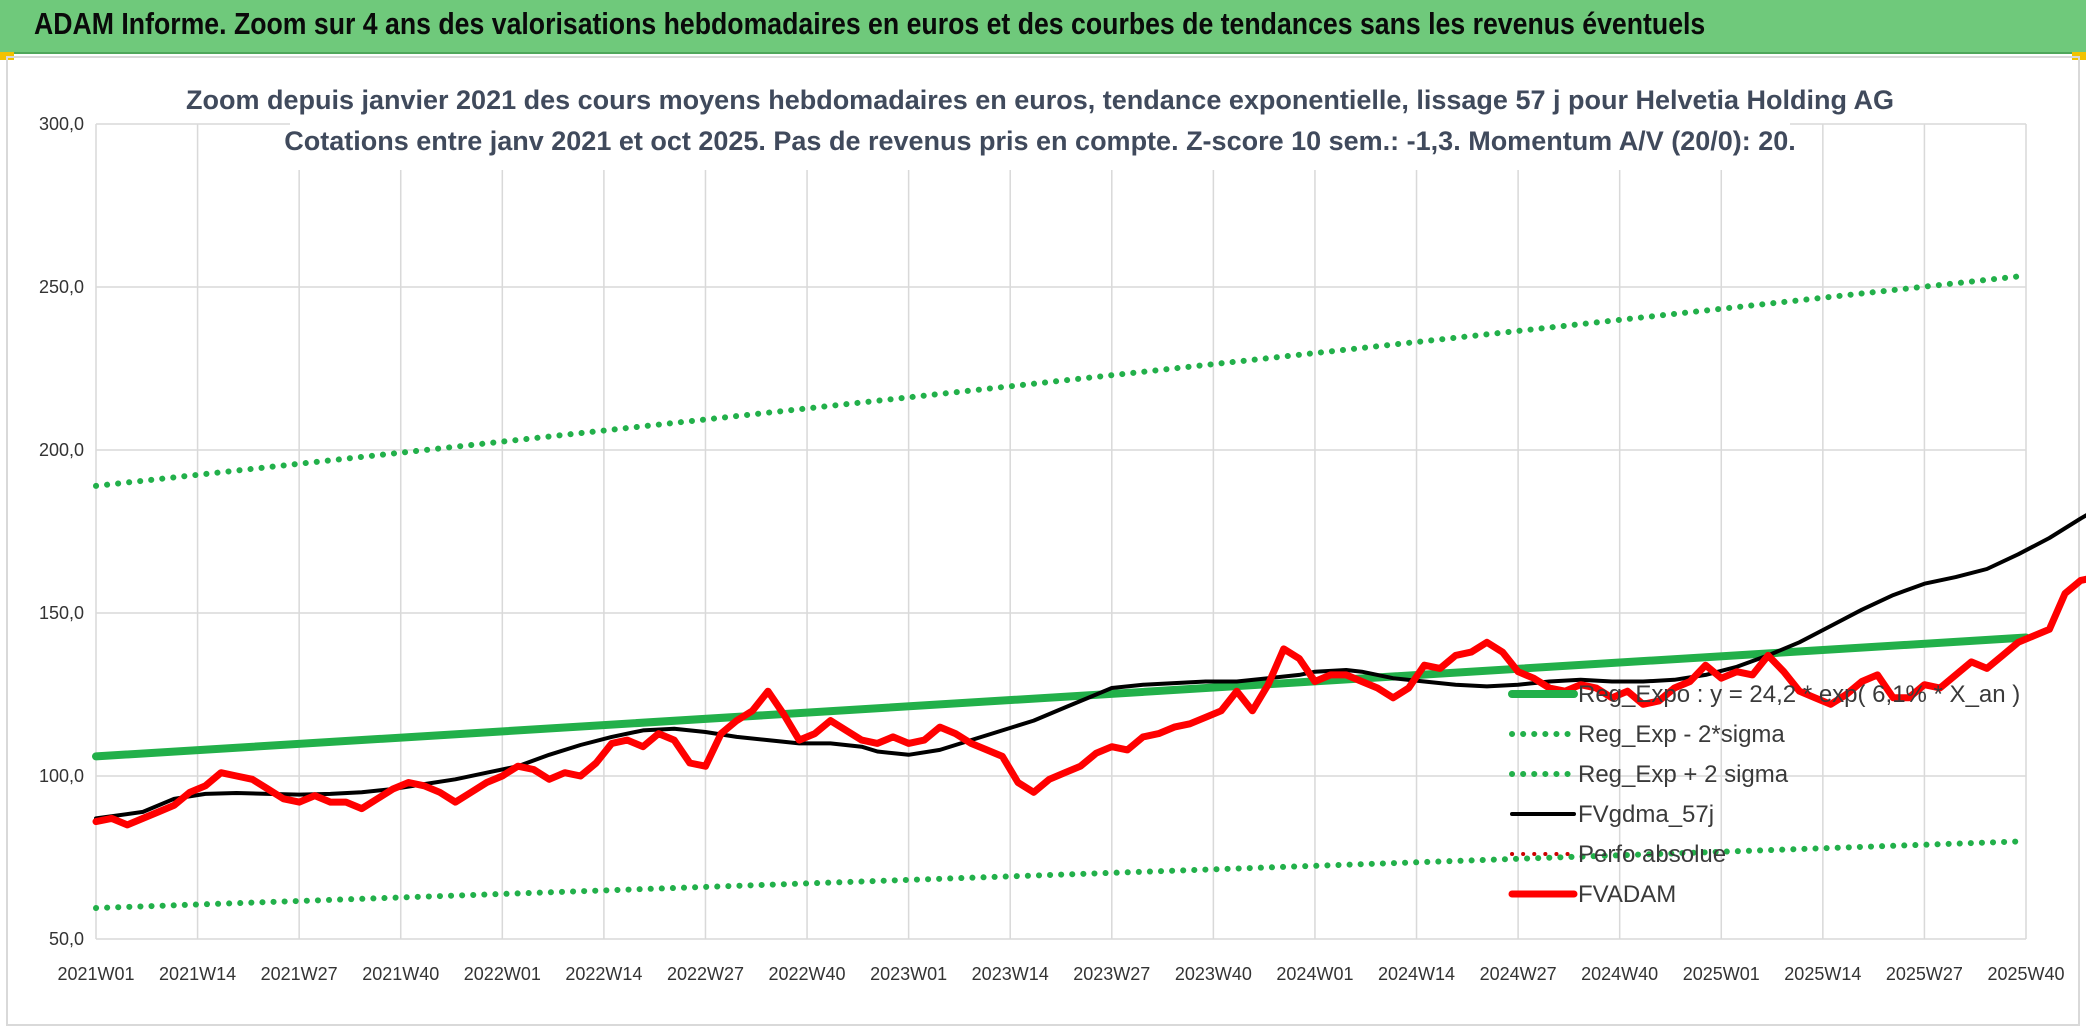 Image resolution: width=2086 pixels, height=1031 pixels. Describe the element at coordinates (61, 287) in the screenshot. I see `y-tick-label: 250,0` at that location.